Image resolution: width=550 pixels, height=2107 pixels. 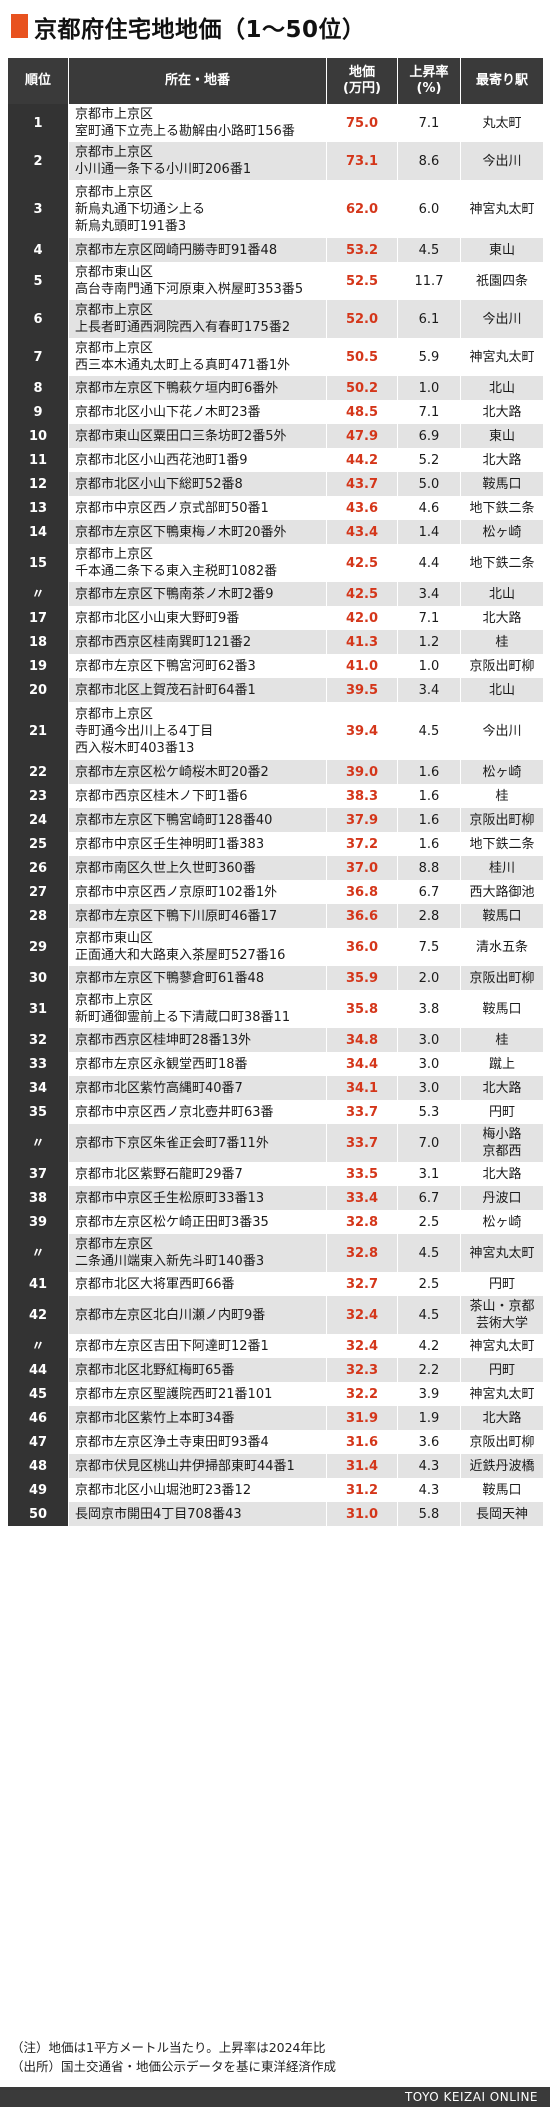 What do you see at coordinates (429, 319) in the screenshot?
I see `rate-cell: 6.1` at bounding box center [429, 319].